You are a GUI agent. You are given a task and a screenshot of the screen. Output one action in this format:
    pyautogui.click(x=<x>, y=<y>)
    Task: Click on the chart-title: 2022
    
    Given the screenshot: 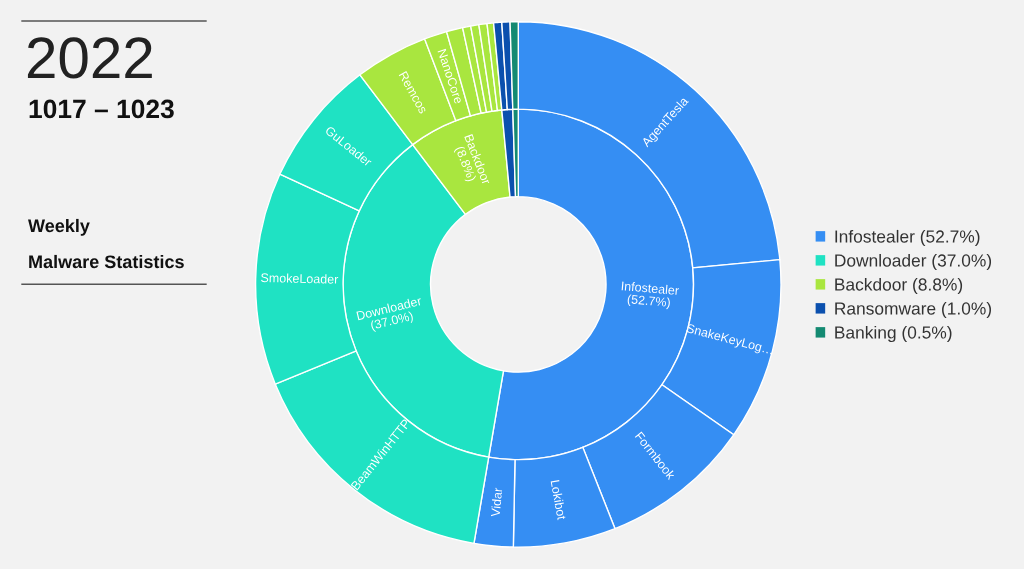 What is the action you would take?
    pyautogui.click(x=89, y=58)
    